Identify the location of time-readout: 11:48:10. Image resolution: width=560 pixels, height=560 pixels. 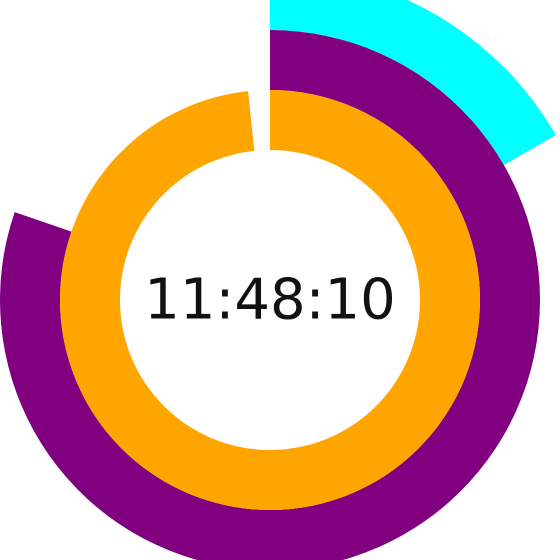
(270, 300).